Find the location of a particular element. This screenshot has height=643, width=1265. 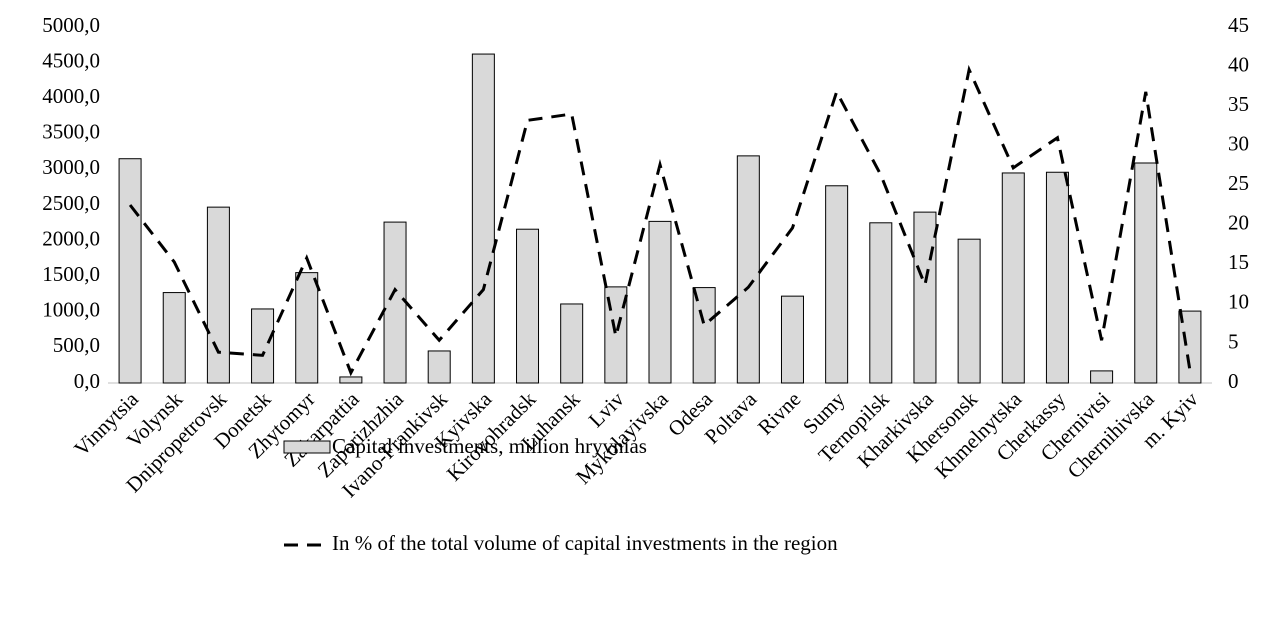

y2-tick-label: 45 is located at coordinates (1238, 25).